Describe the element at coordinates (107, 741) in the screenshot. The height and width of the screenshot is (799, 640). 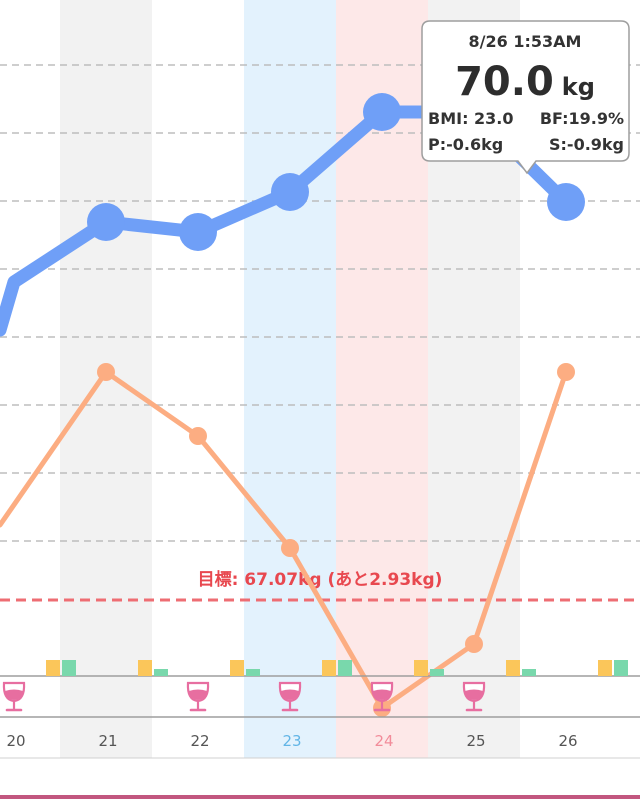
I see `x-tick-21: 21` at that location.